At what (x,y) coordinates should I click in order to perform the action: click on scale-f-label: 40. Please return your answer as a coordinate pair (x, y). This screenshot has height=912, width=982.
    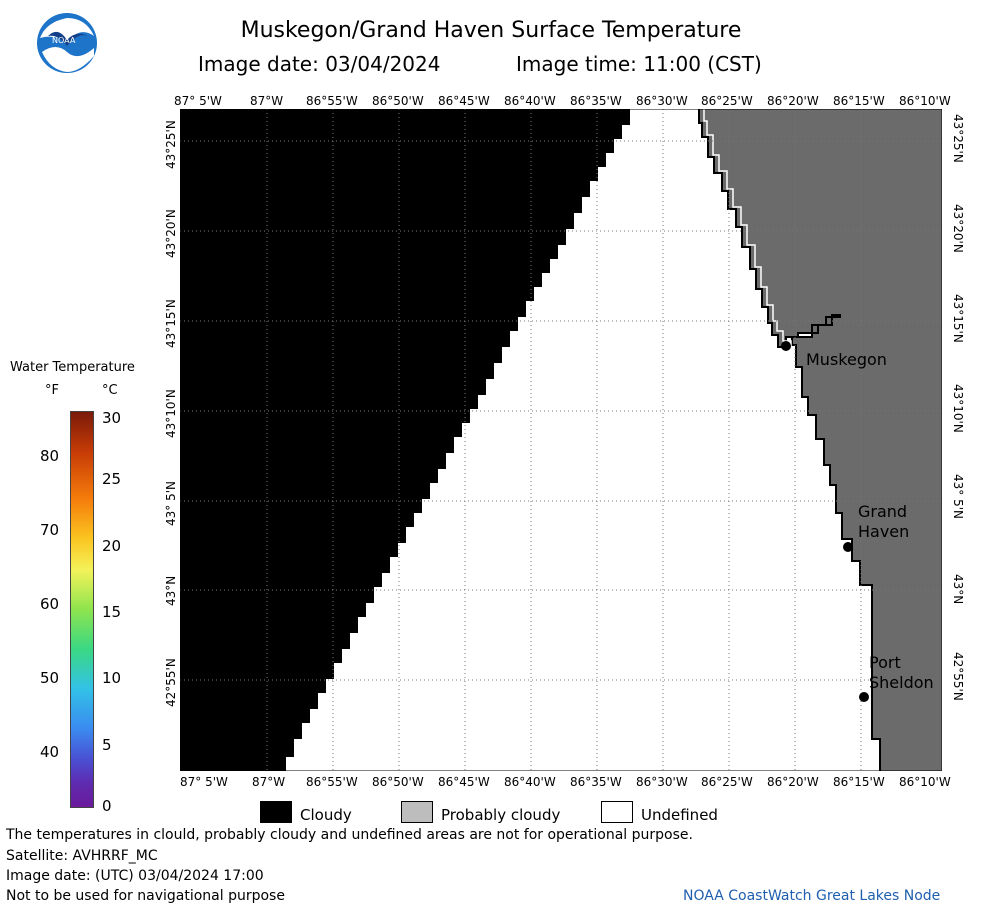
    Looking at the image, I should click on (50, 752).